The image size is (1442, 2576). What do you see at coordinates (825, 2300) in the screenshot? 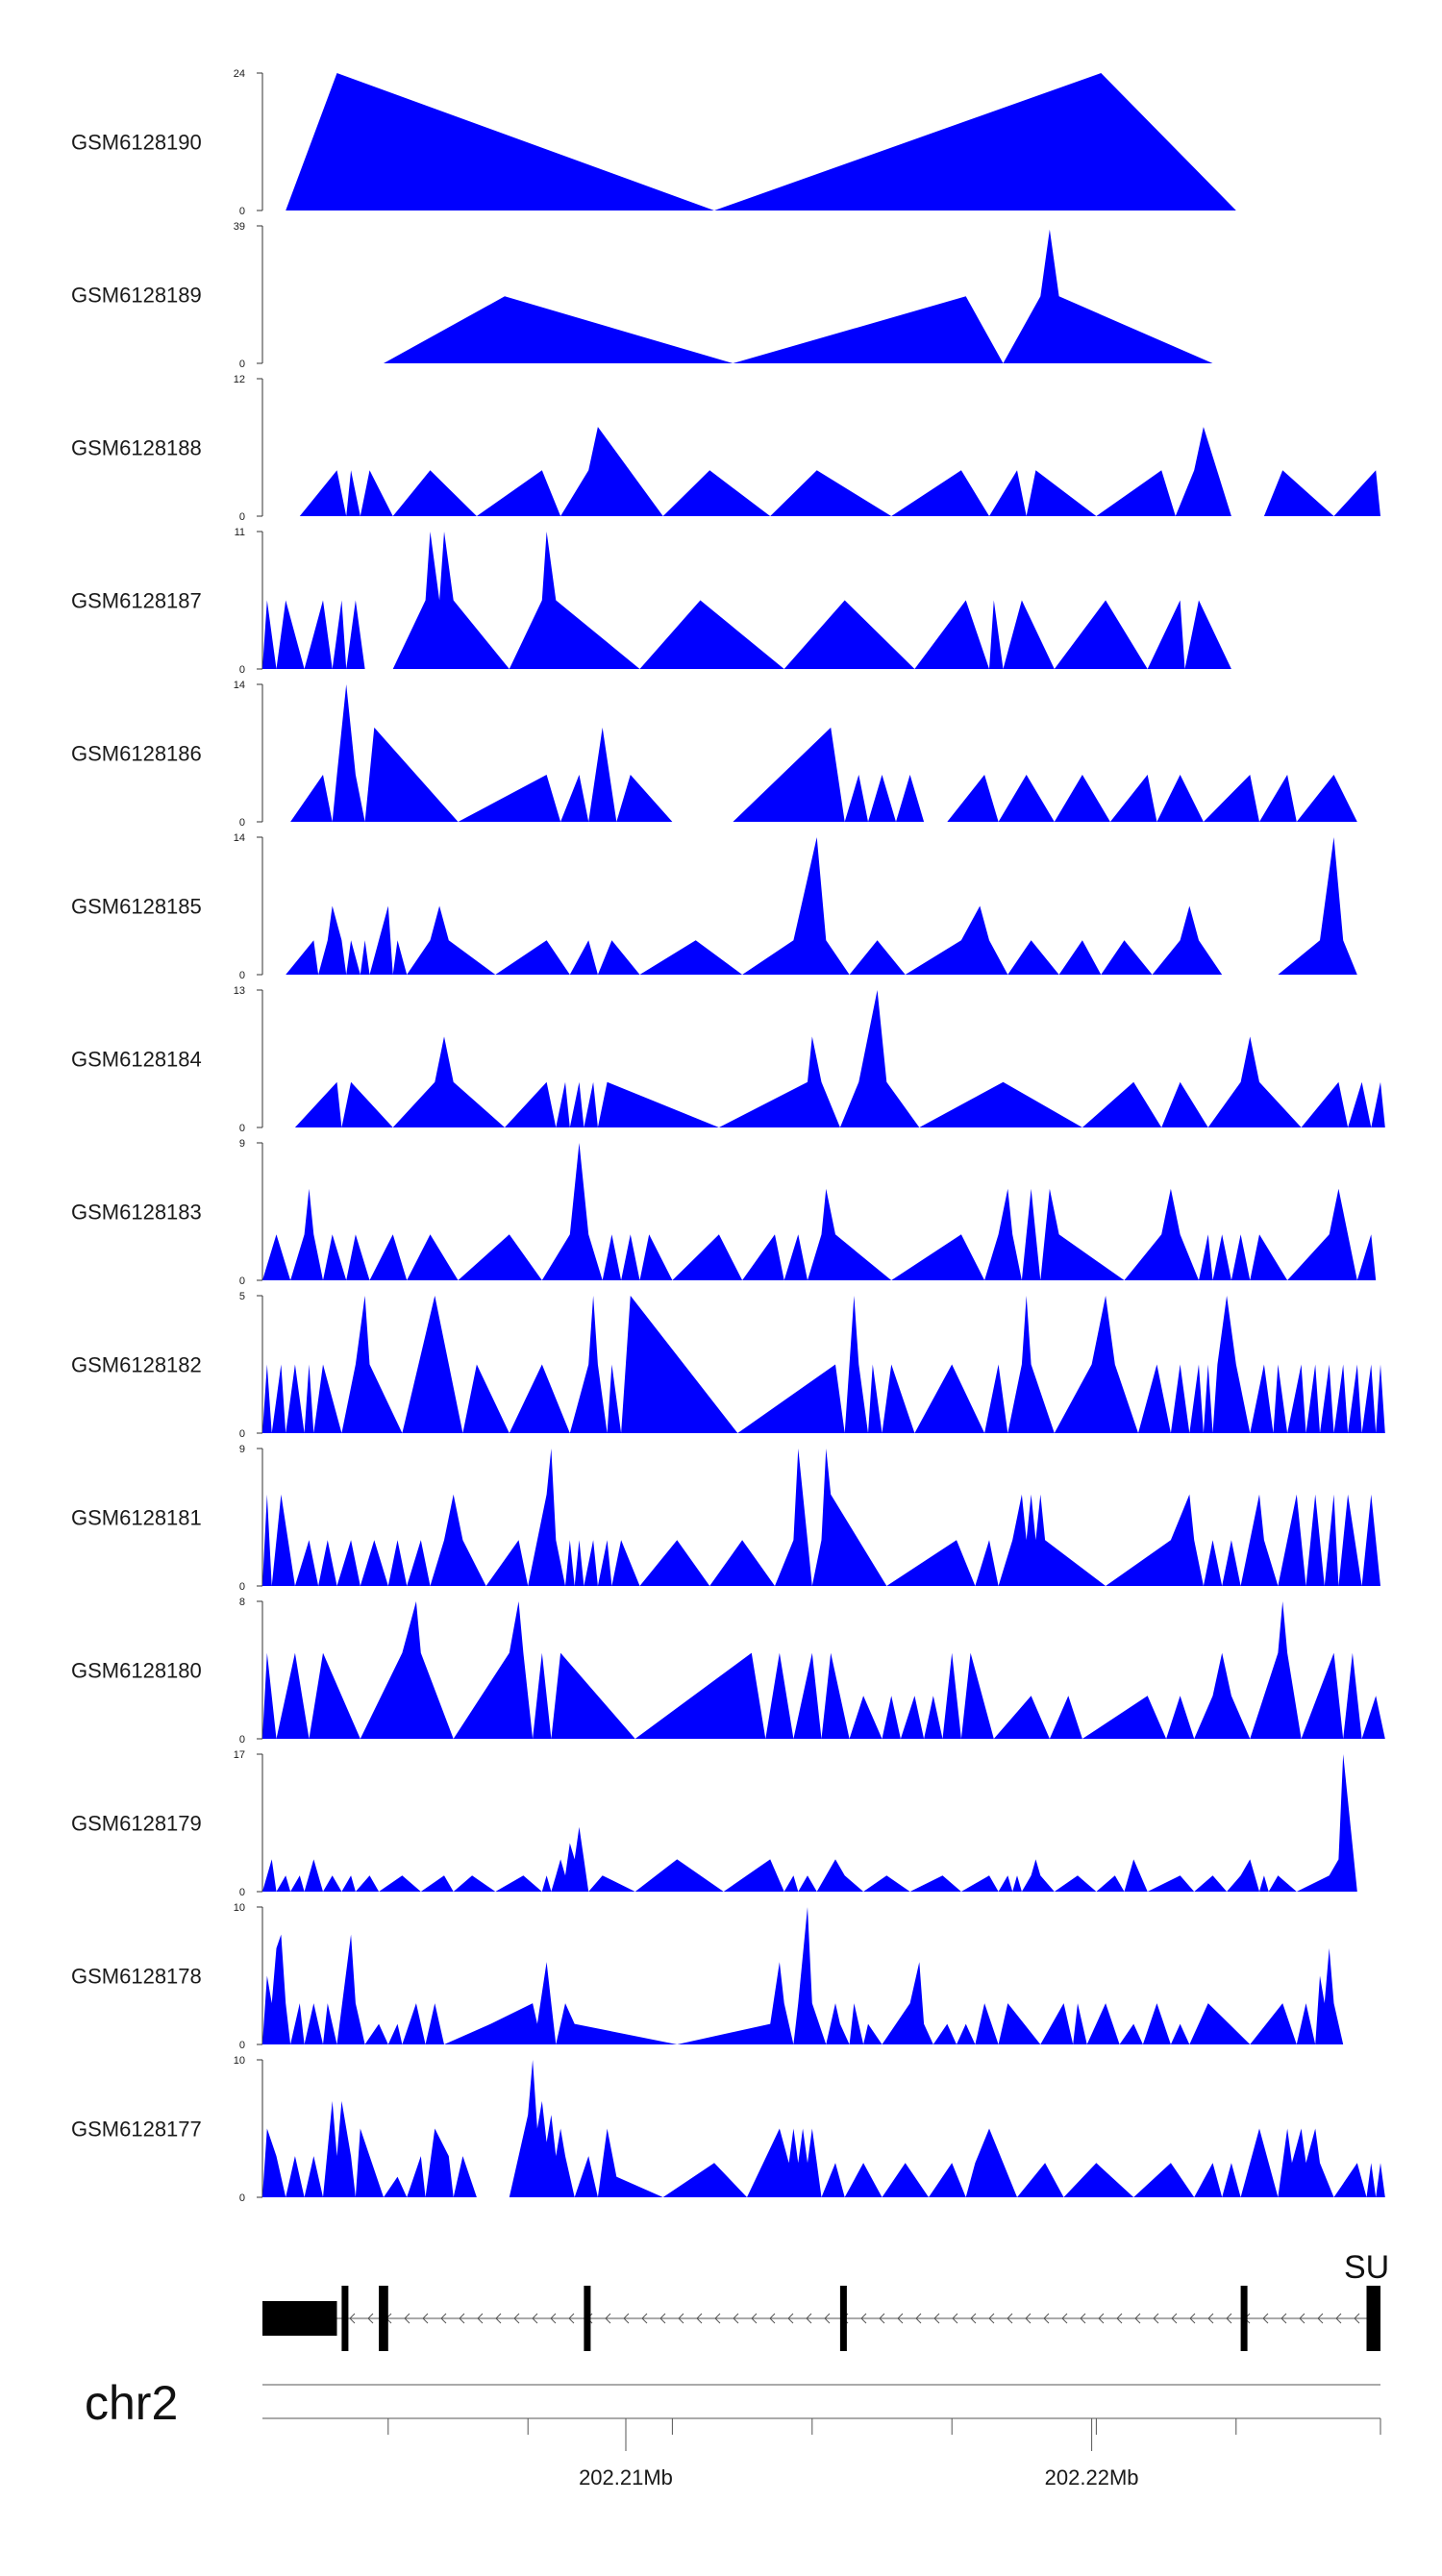
I see `gene-track: SU` at bounding box center [825, 2300].